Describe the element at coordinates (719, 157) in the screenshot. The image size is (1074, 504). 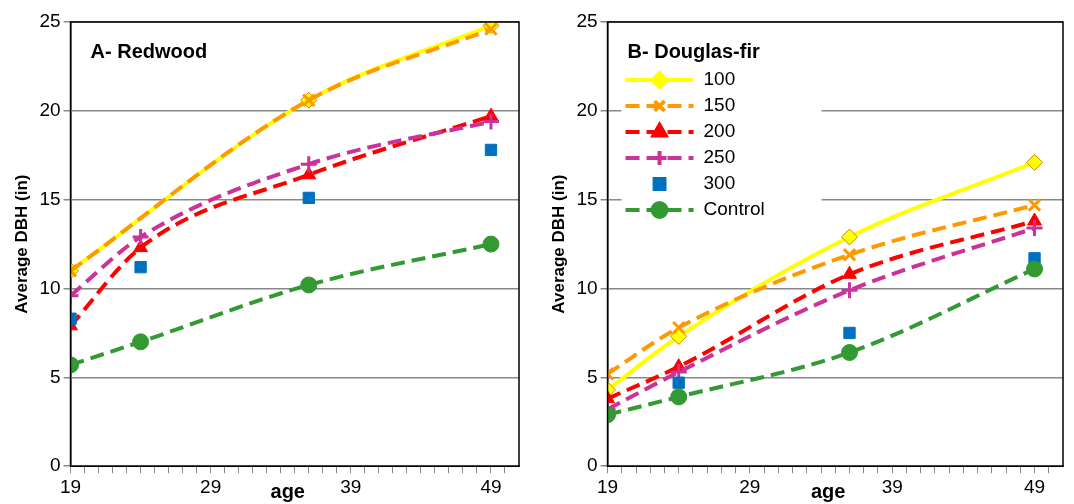
I see `legend-label: 250` at that location.